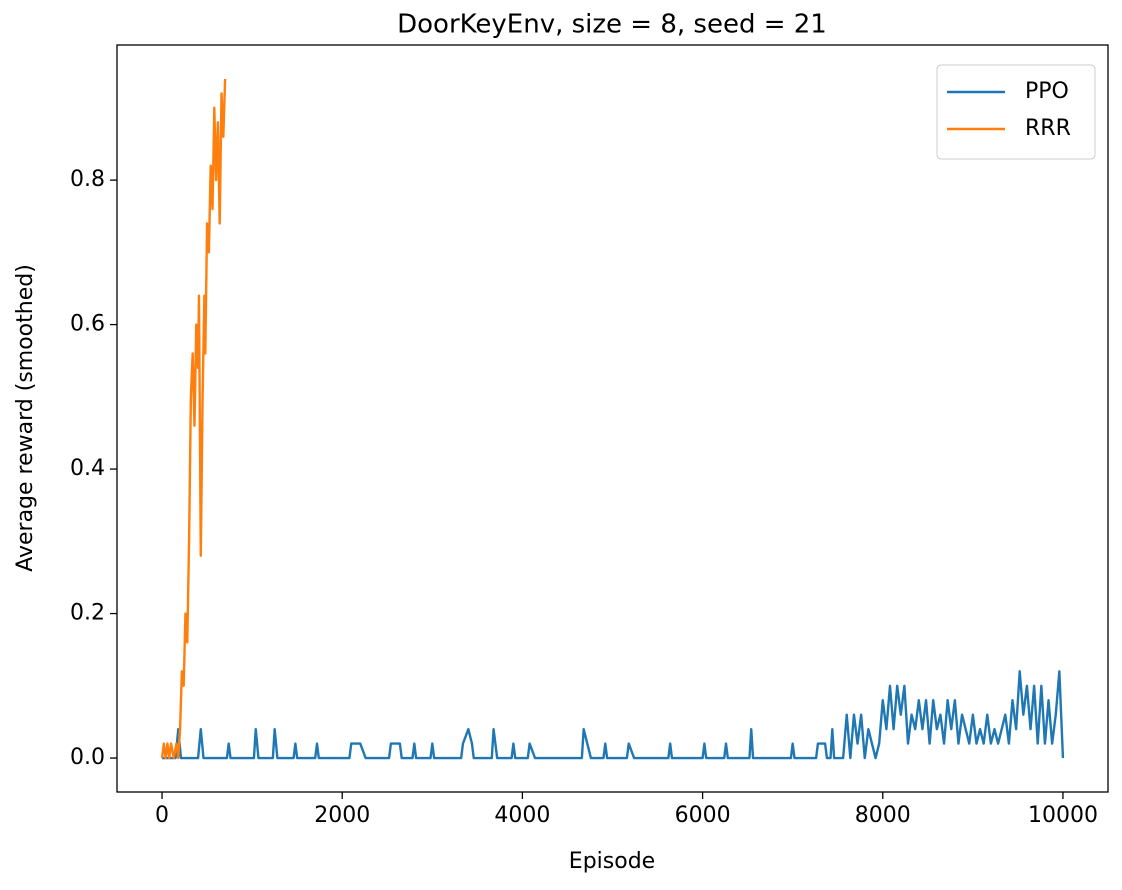  I want to click on y-tick-label: 0.6, so click(87, 324).